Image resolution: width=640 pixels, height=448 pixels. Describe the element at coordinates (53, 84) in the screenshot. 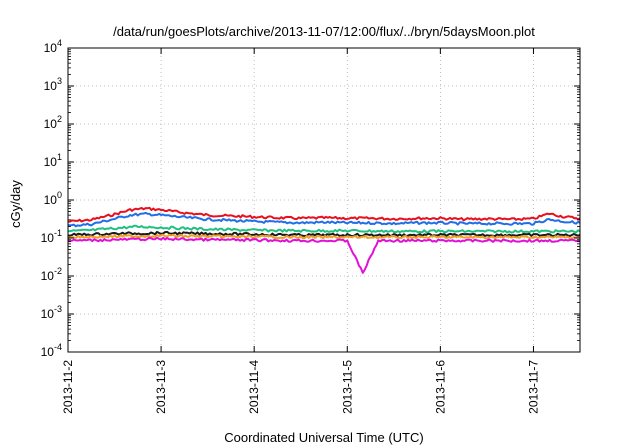

I see `y-tick-label: 10³` at that location.